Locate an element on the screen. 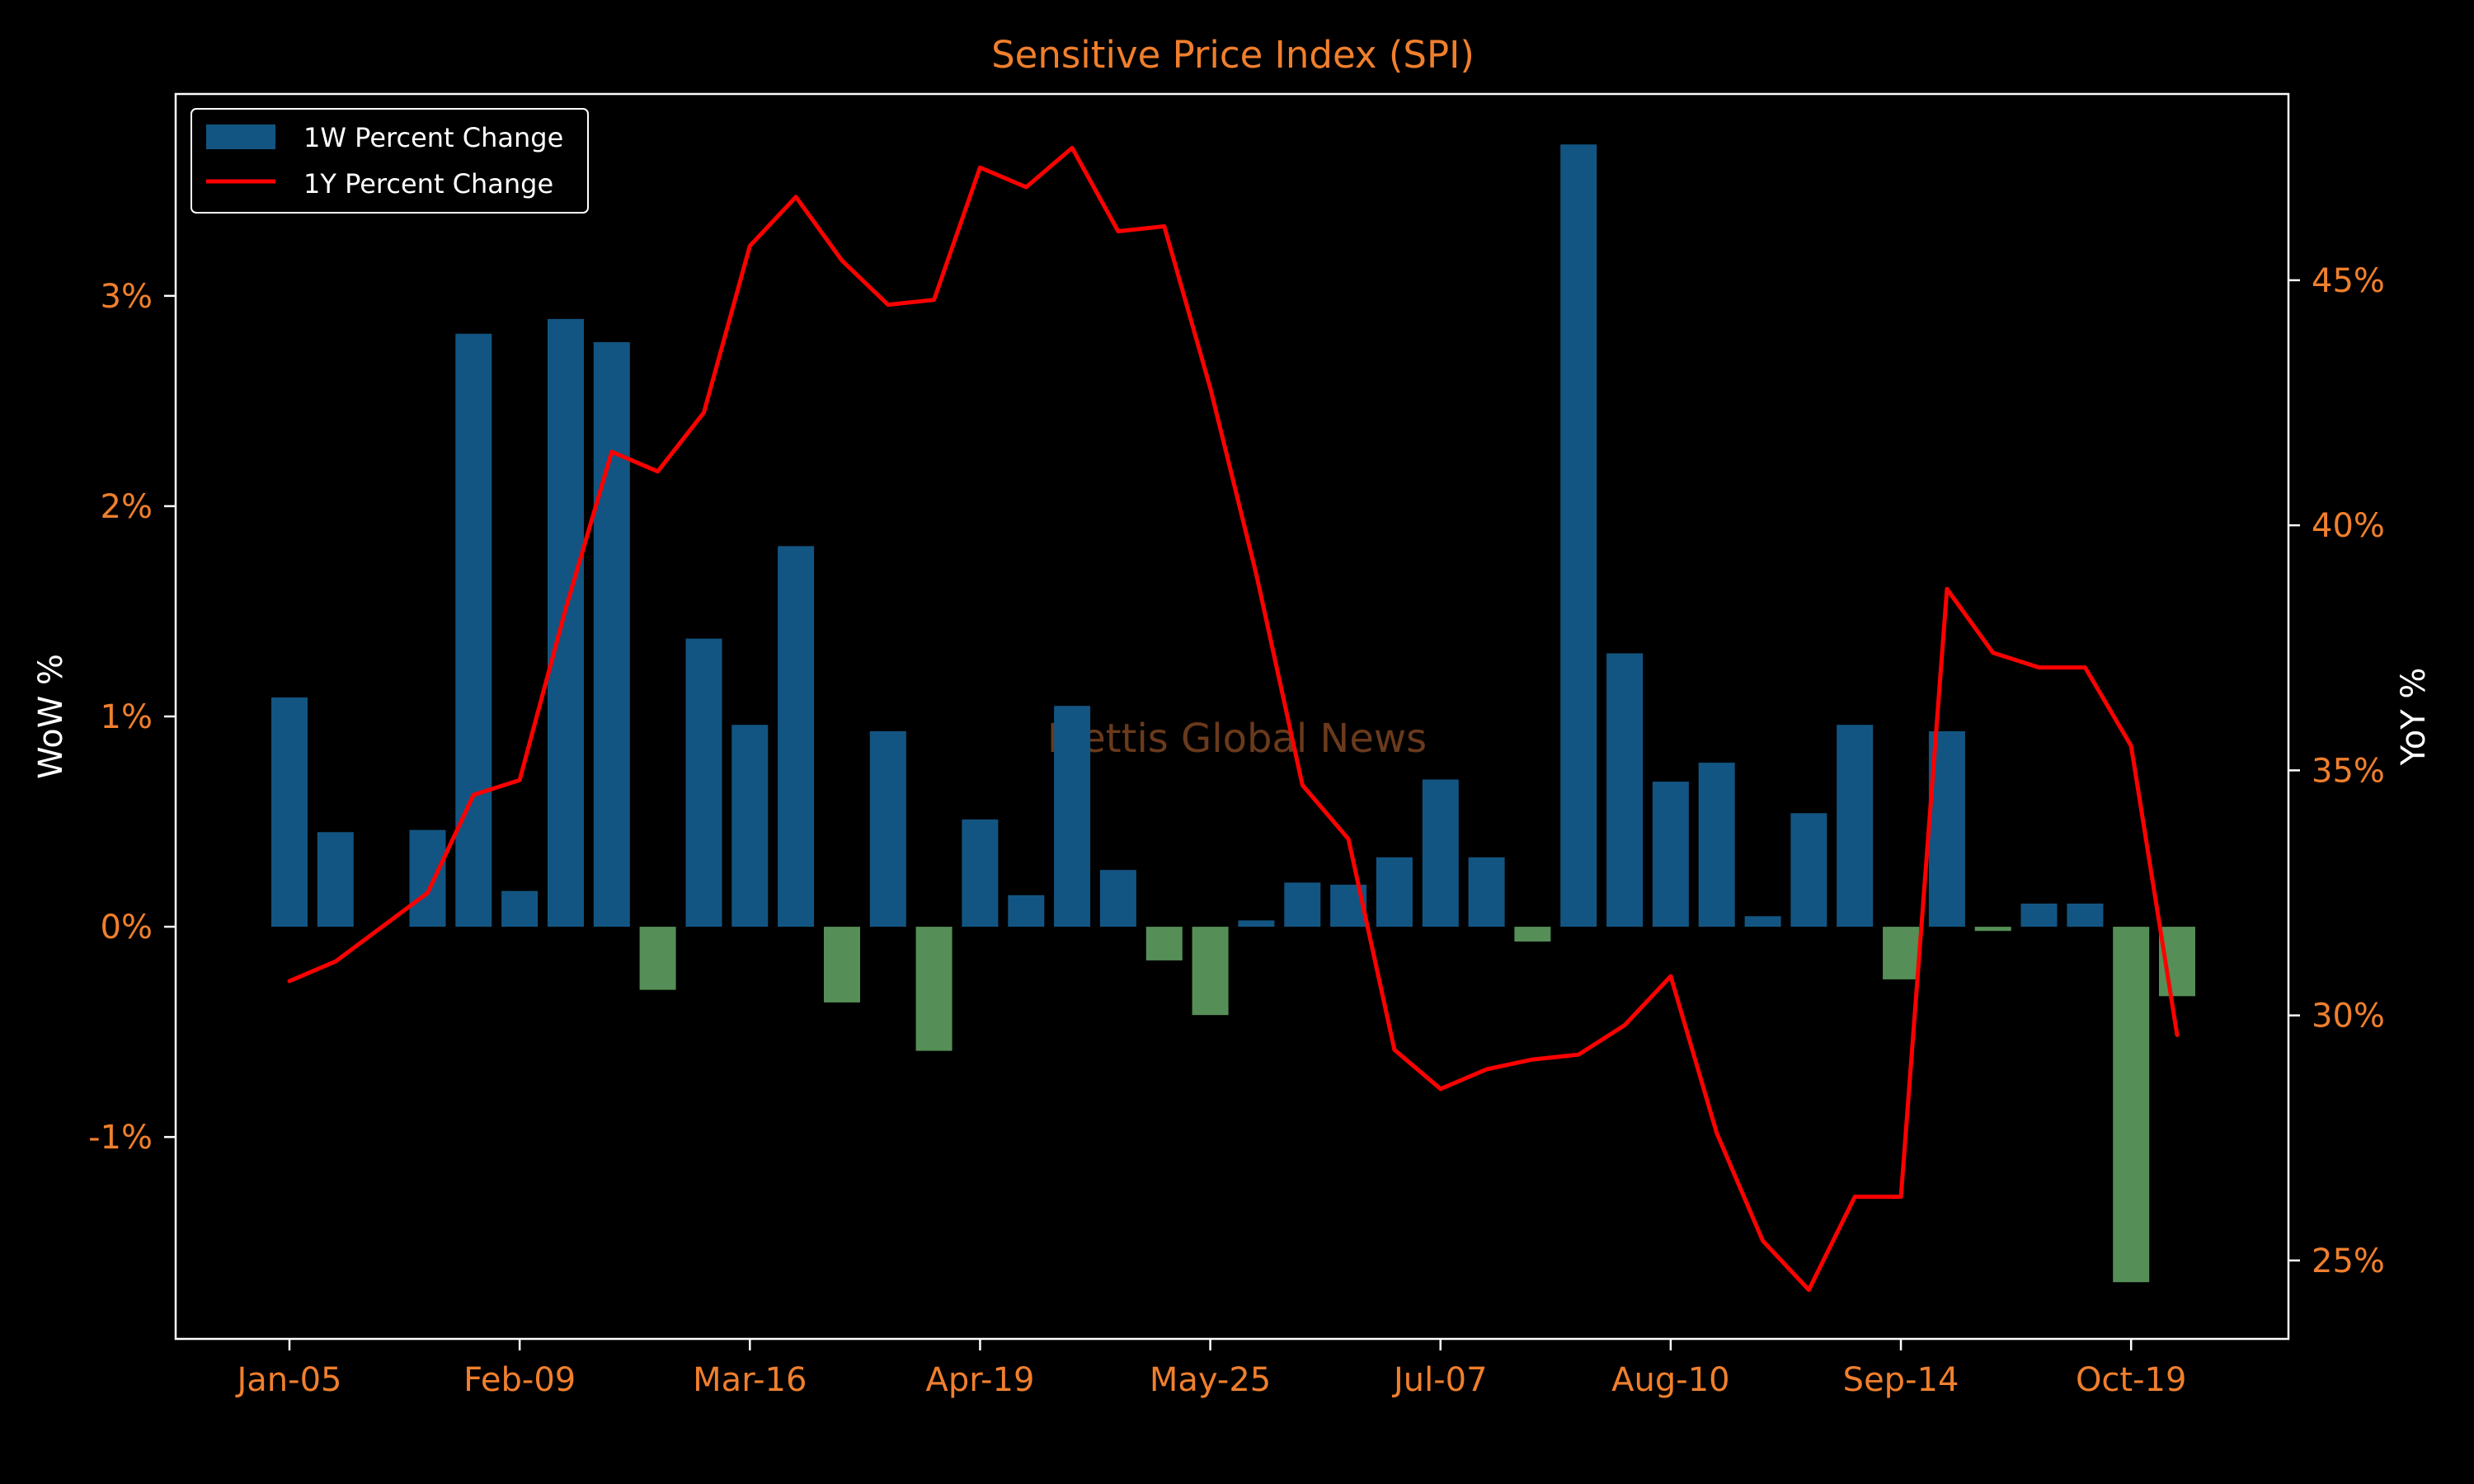  y-left-tick-label: 1% is located at coordinates (127, 717).